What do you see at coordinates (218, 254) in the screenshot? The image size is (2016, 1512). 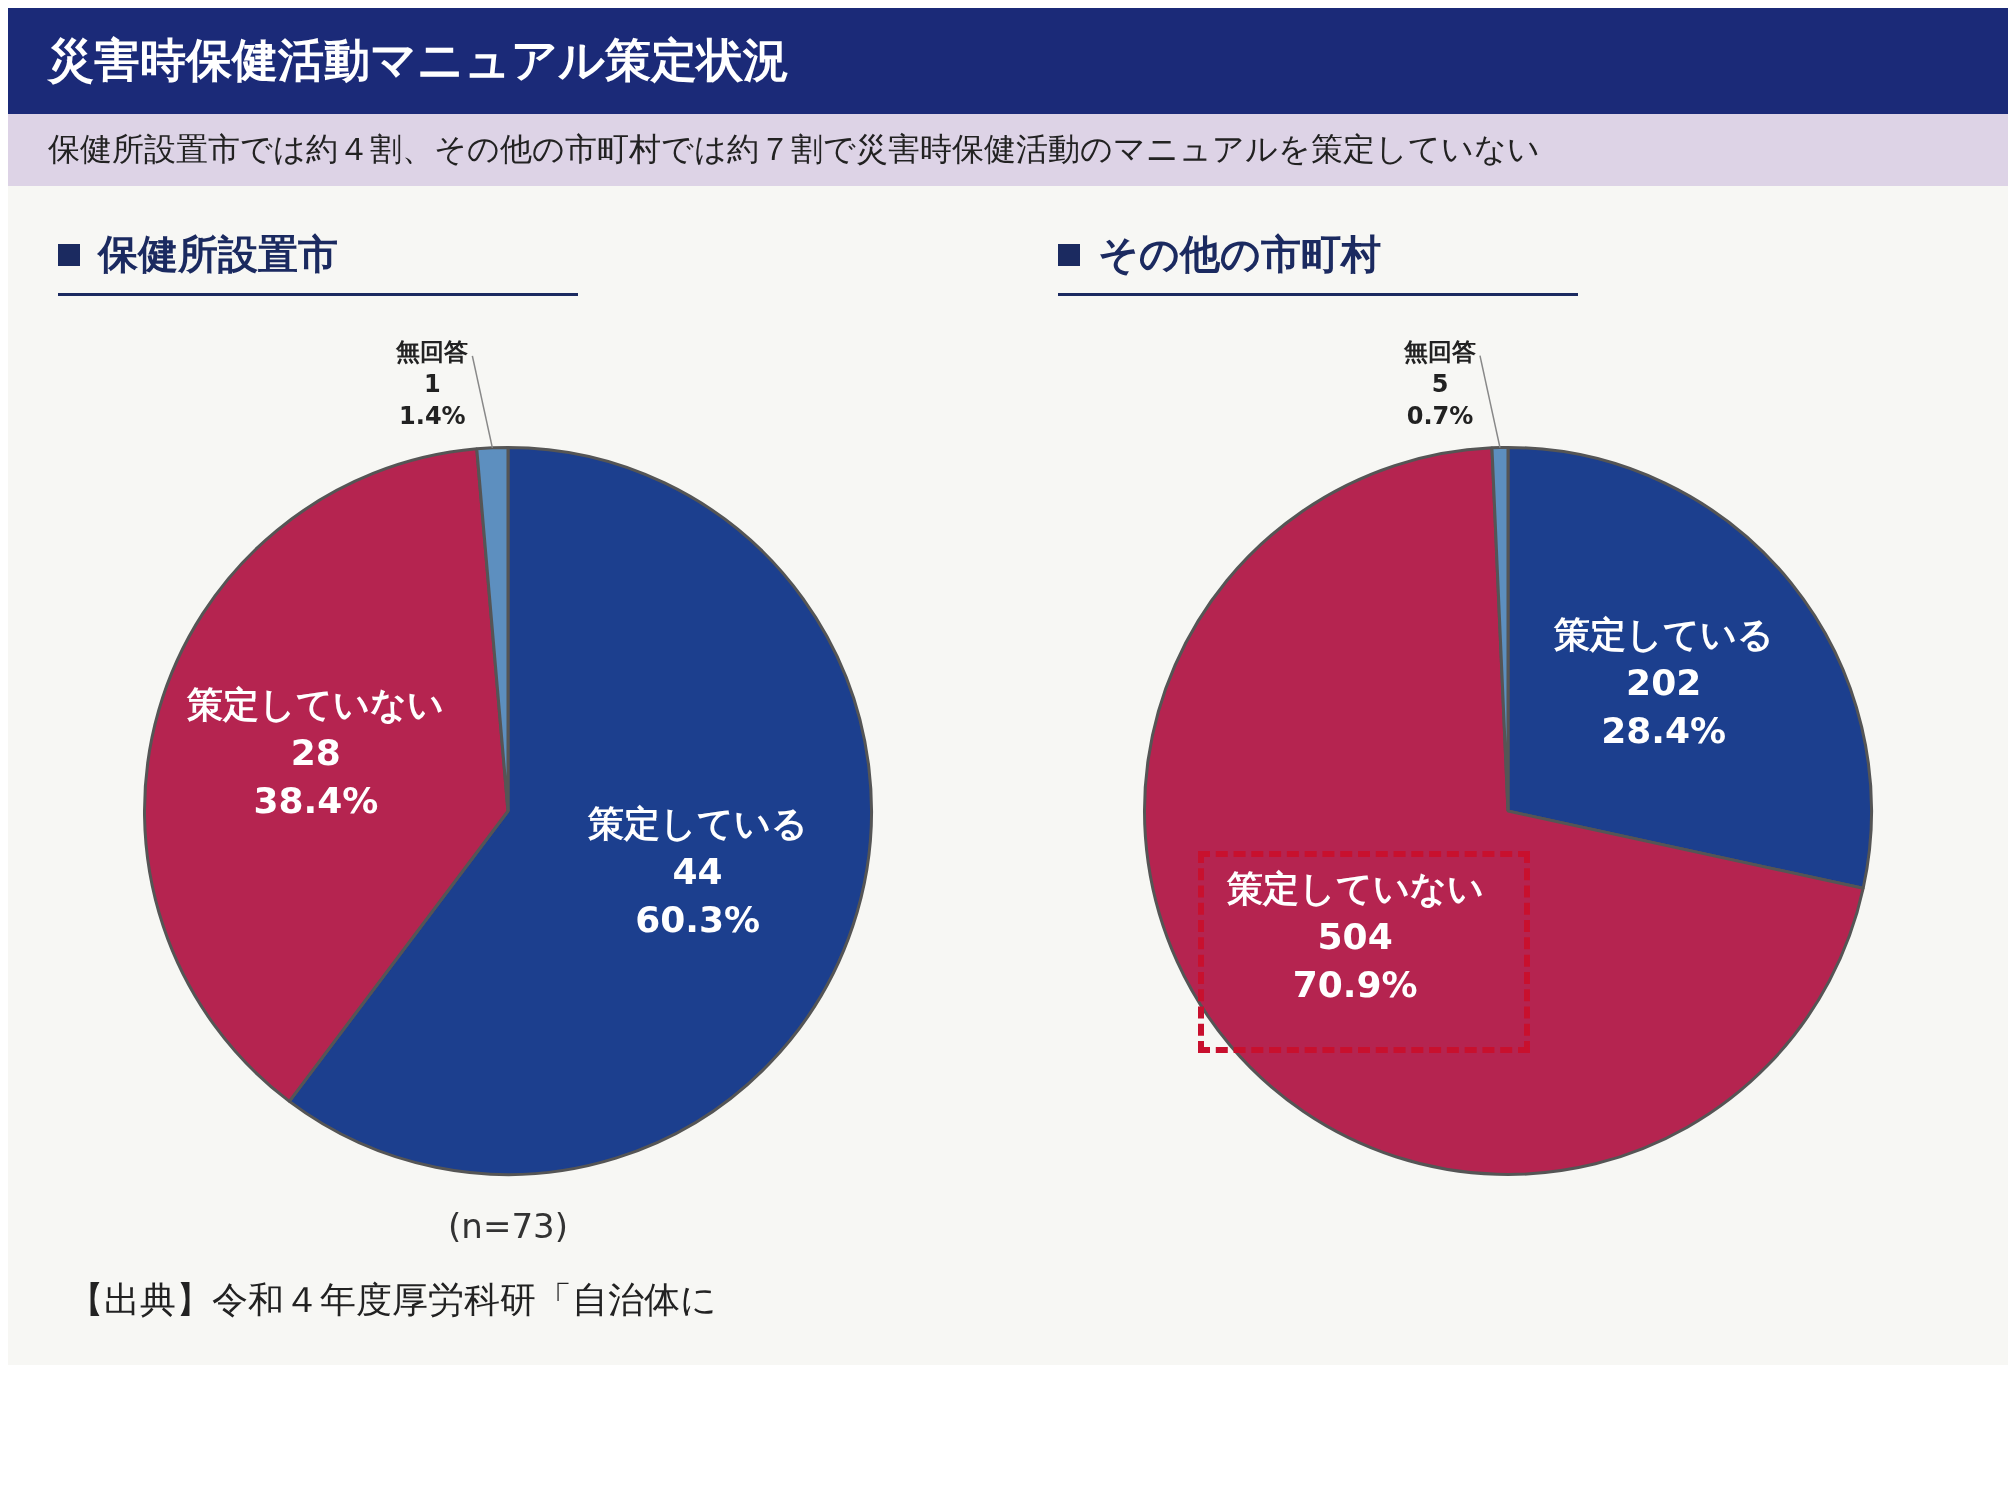 I see `chart-title: 保健所設置市` at bounding box center [218, 254].